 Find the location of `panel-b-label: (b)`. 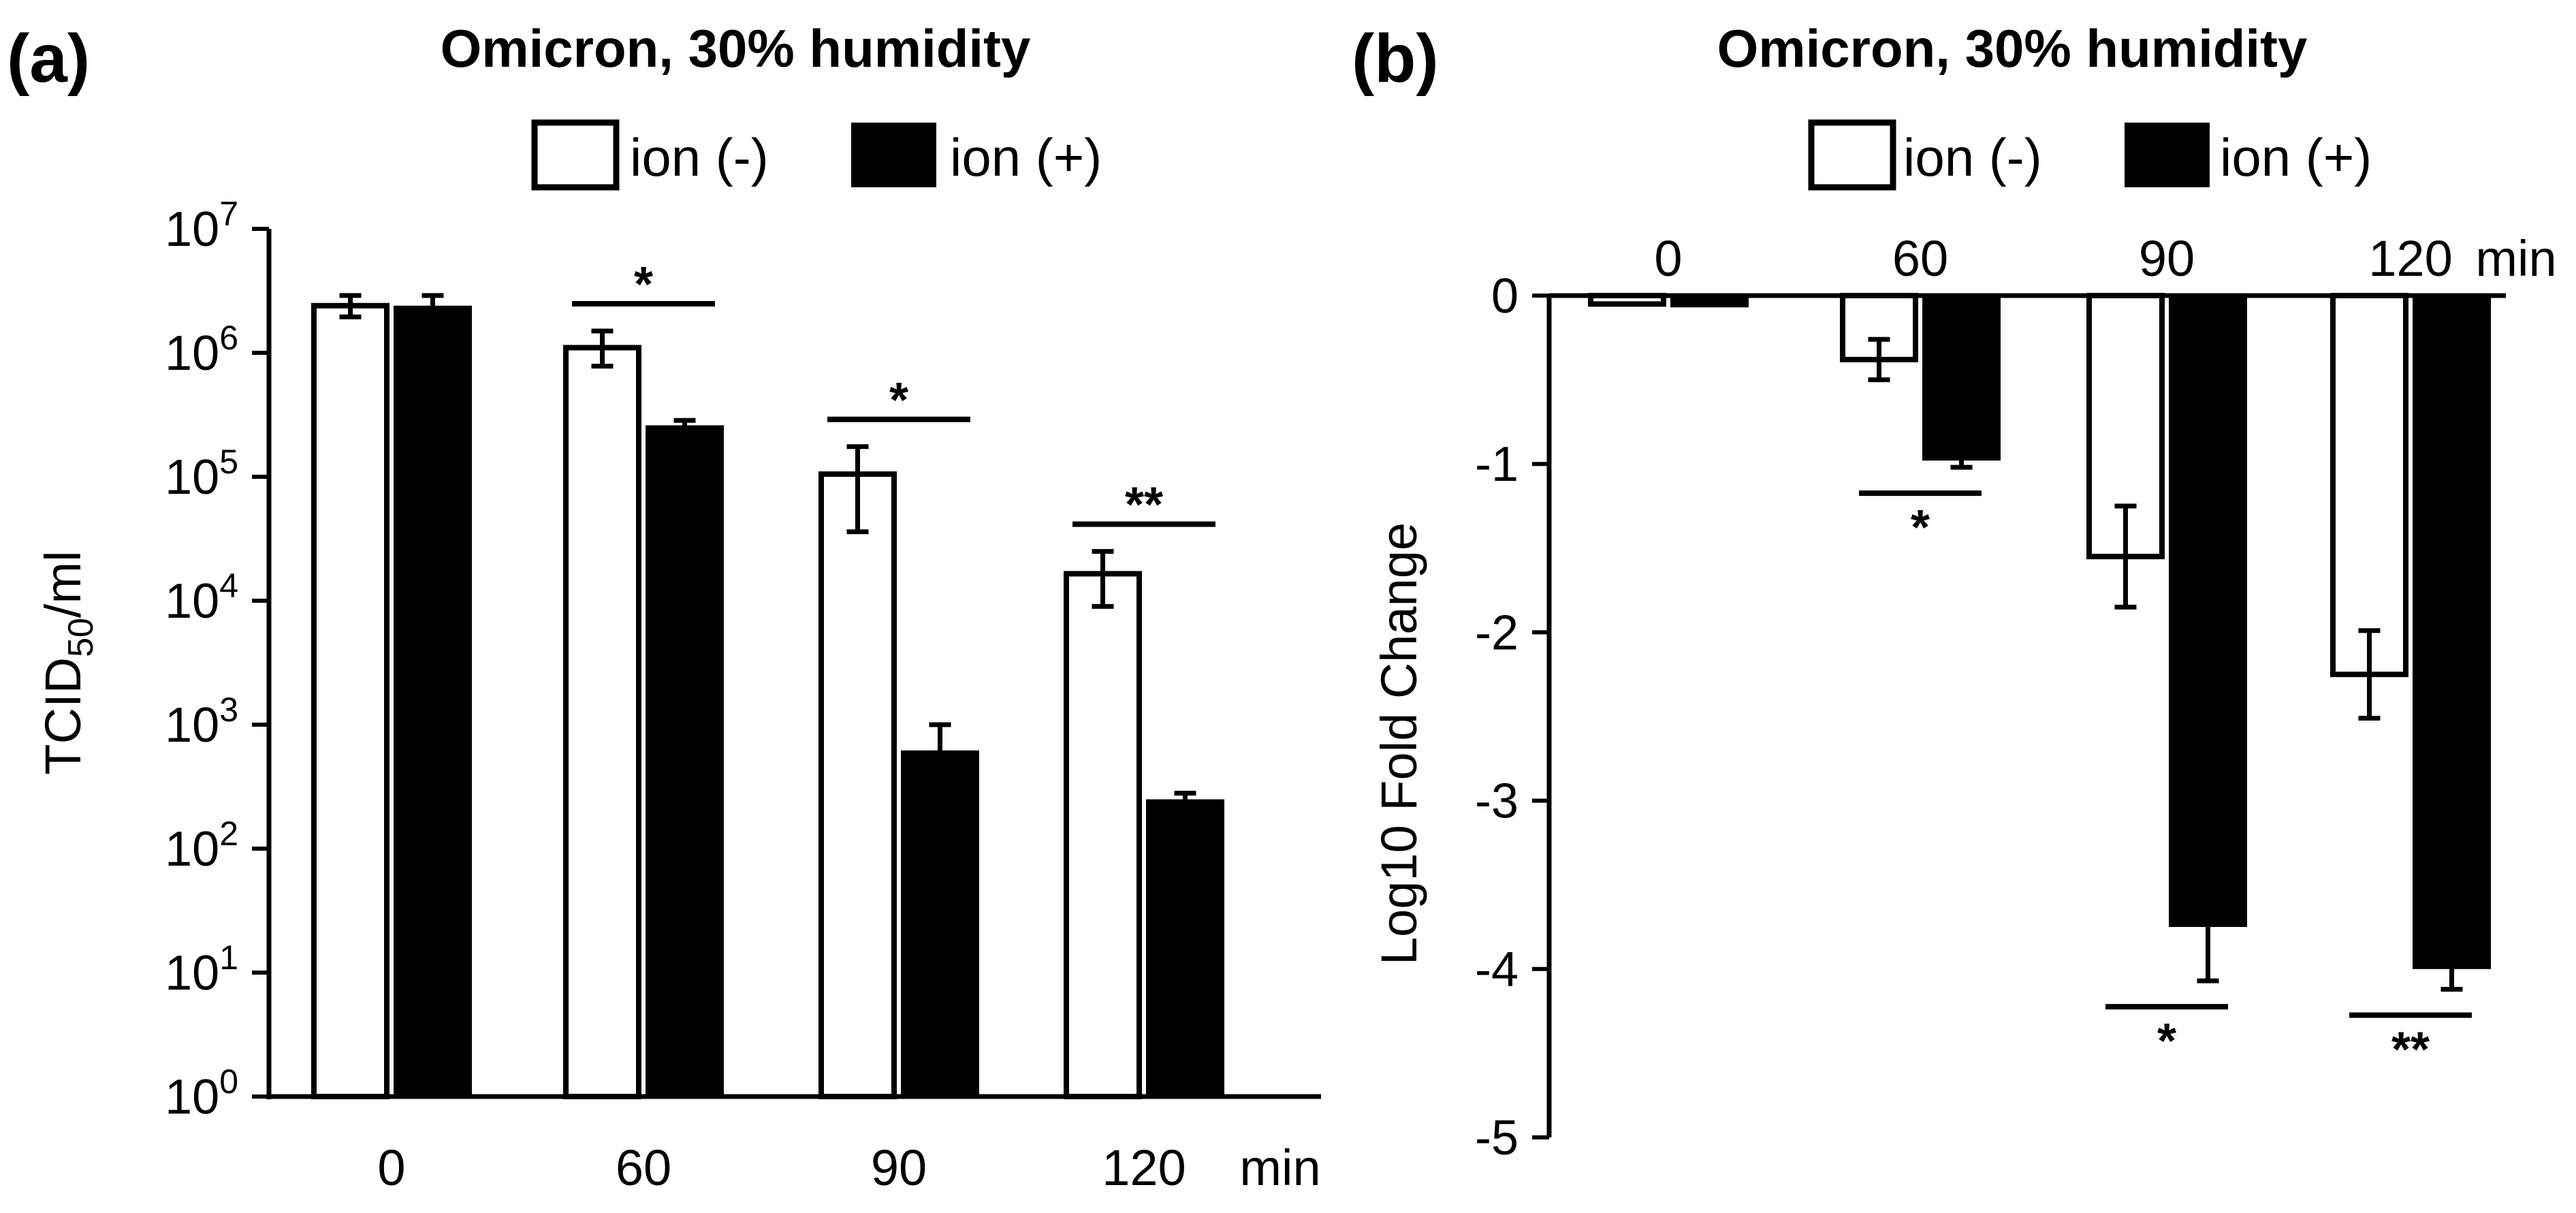

panel-b-label: (b) is located at coordinates (1395, 58).